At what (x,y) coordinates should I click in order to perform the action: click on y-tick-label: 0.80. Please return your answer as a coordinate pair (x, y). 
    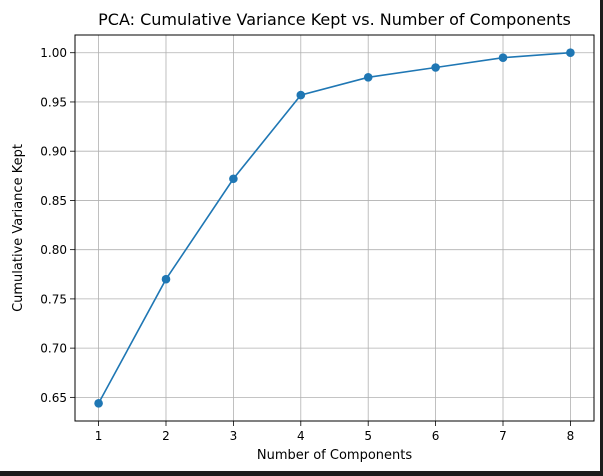
    Looking at the image, I should click on (53, 250).